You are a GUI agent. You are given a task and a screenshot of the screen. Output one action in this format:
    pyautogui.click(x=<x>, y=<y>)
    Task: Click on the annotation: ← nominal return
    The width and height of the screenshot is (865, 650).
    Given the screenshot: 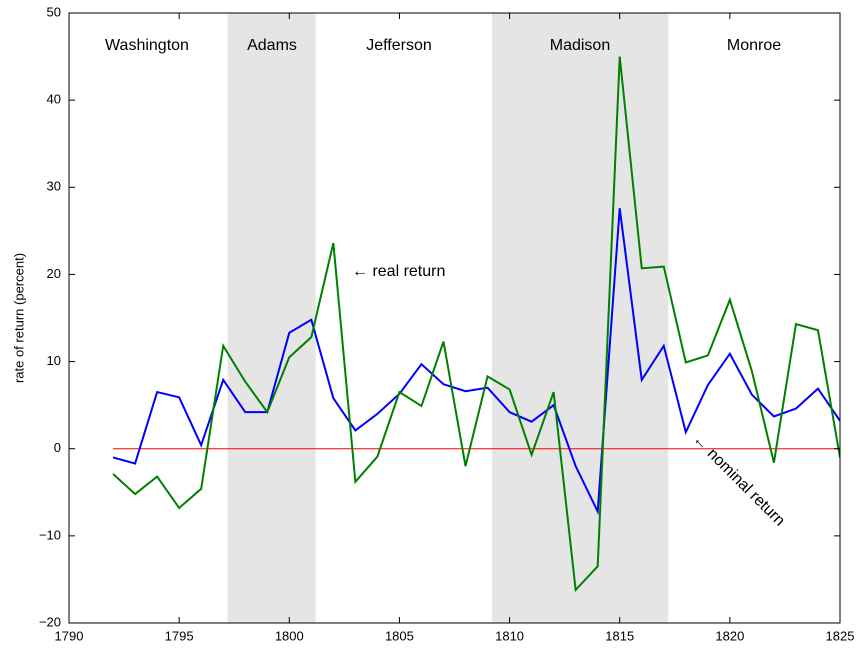 What is the action you would take?
    pyautogui.click(x=738, y=480)
    